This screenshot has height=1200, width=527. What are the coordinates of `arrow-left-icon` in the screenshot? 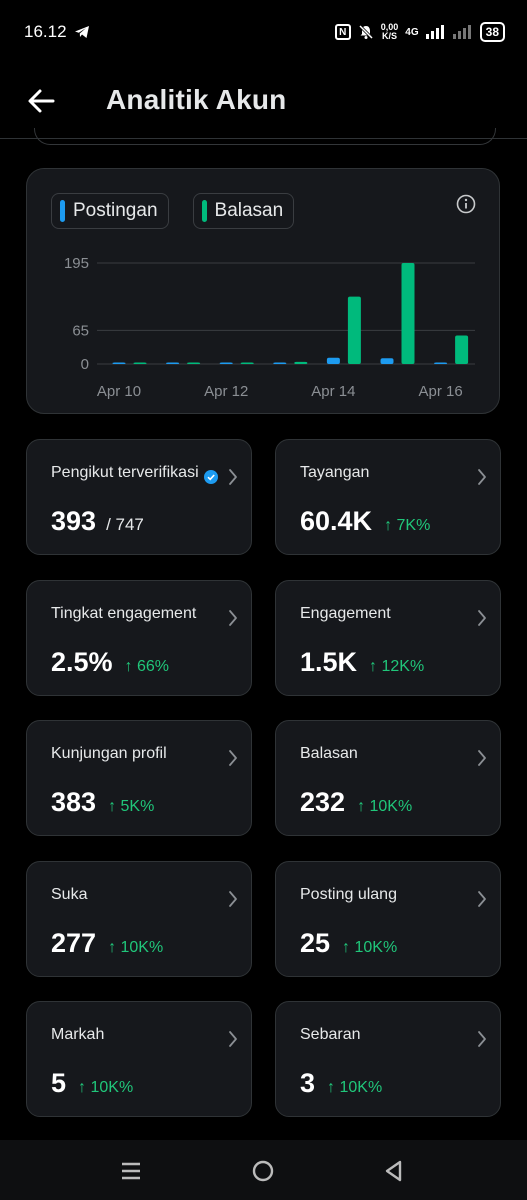 It's located at (41, 101).